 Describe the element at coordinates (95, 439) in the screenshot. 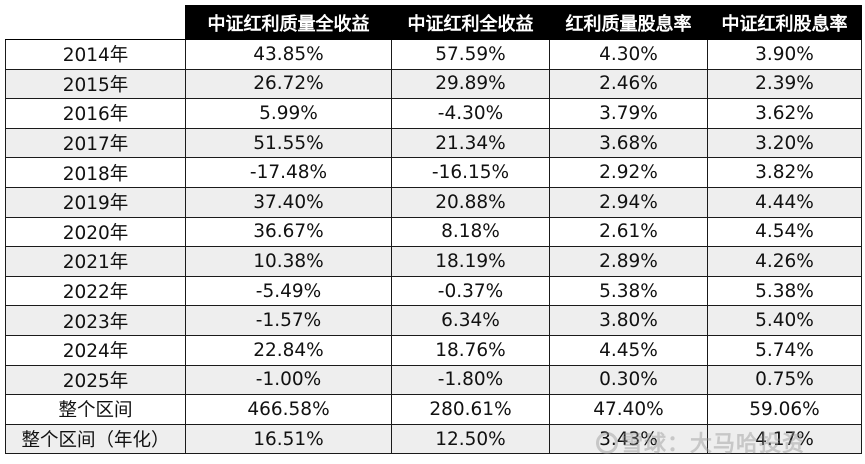

I see `row-label-cell: 整个区间（年化）` at that location.